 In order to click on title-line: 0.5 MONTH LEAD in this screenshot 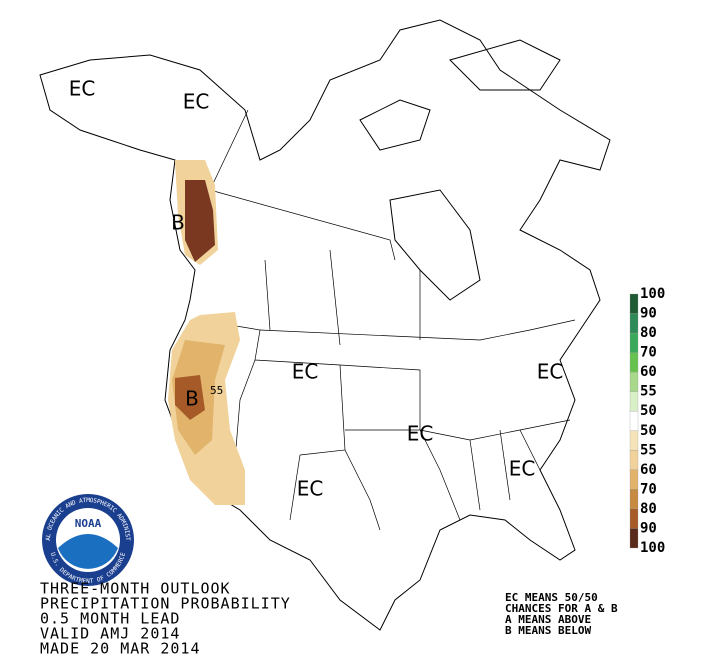, I will do `click(110, 619)`.